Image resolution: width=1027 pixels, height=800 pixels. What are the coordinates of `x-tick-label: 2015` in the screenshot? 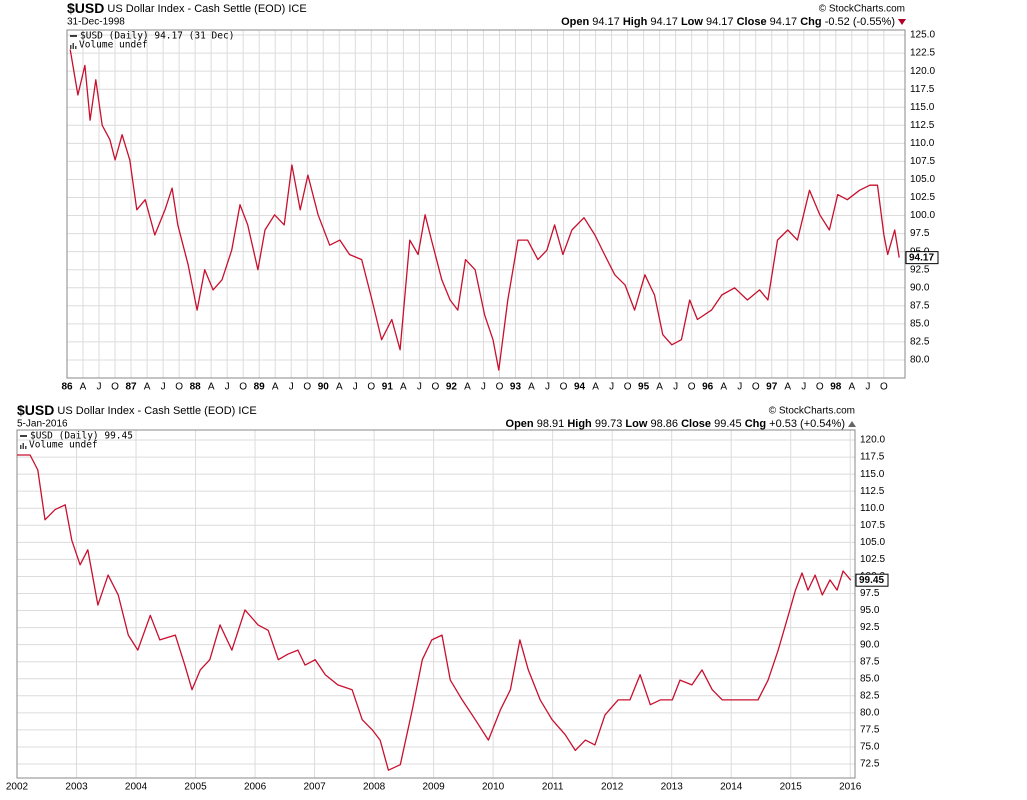 It's located at (791, 787).